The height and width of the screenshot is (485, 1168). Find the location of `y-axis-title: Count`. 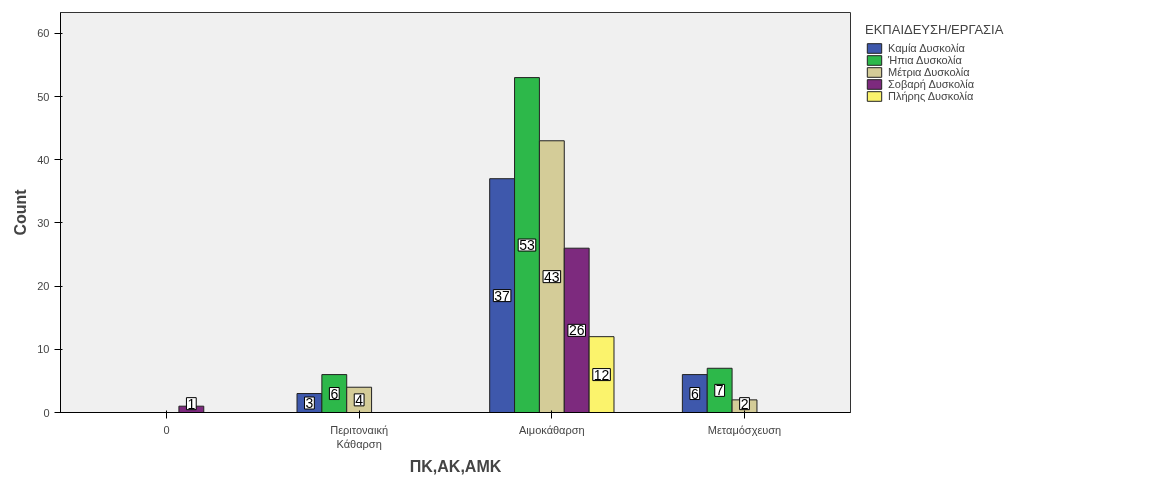

y-axis-title: Count is located at coordinates (21, 212).